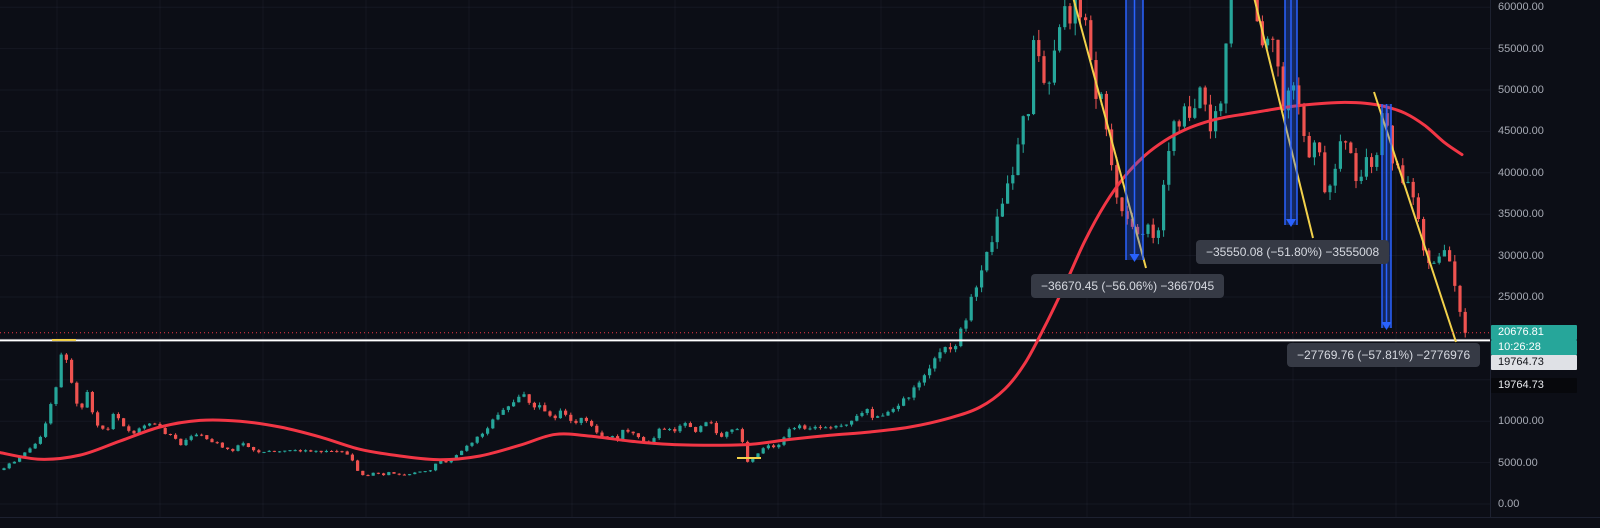 This screenshot has width=1600, height=528. I want to click on price-tick-label: 50000.00, so click(1521, 90).